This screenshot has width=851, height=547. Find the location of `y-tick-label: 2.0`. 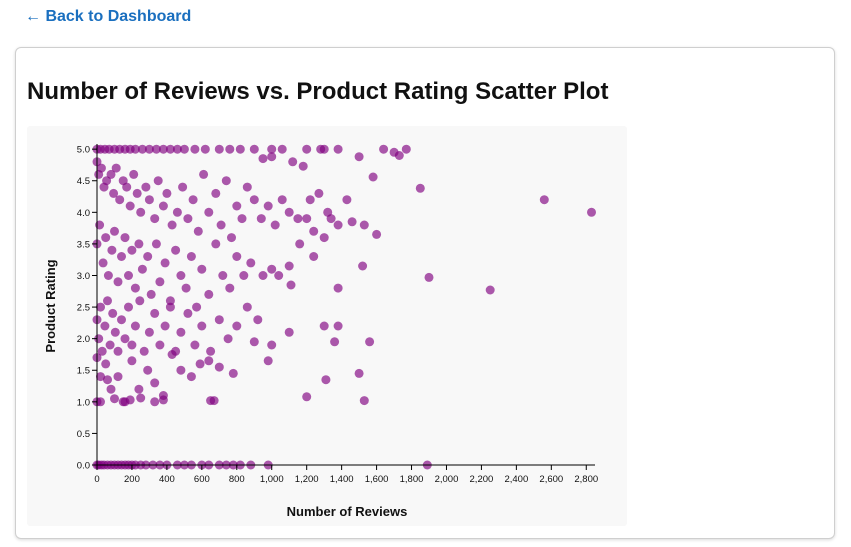

y-tick-label: 2.0 is located at coordinates (83, 339).